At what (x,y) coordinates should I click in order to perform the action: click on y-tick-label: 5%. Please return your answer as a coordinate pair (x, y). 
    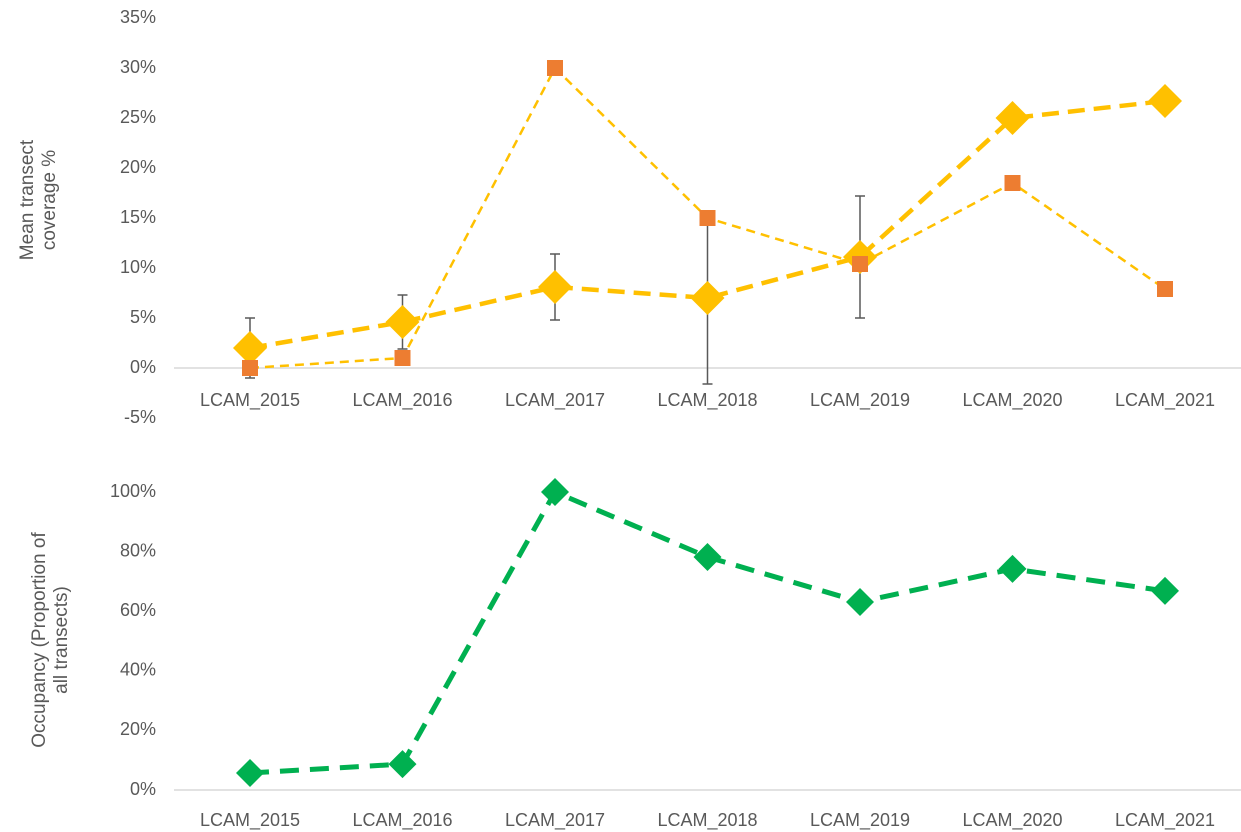
    Looking at the image, I should click on (143, 317).